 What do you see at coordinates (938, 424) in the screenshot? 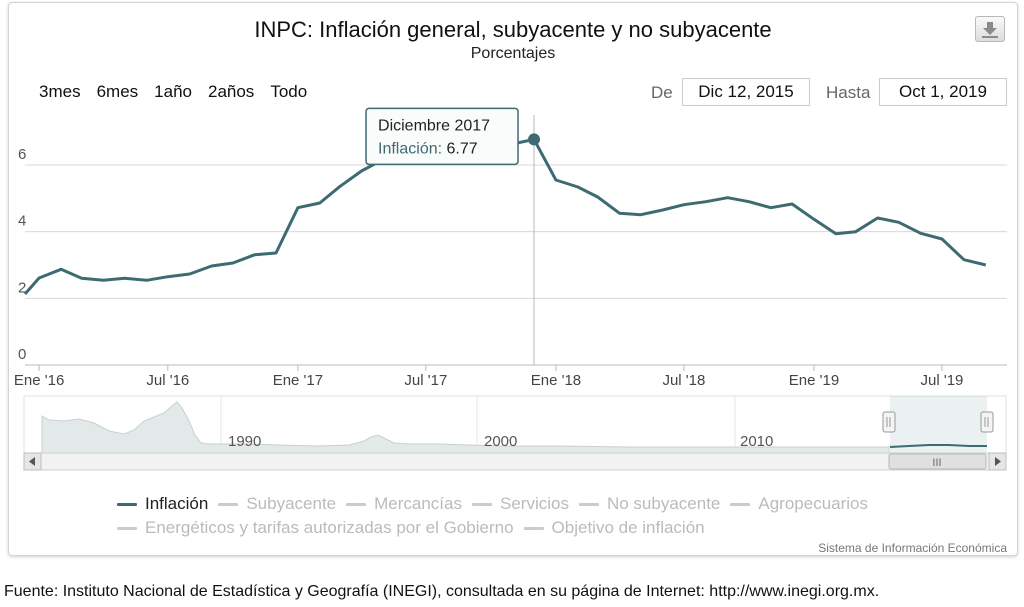
I see `navigator-selection` at bounding box center [938, 424].